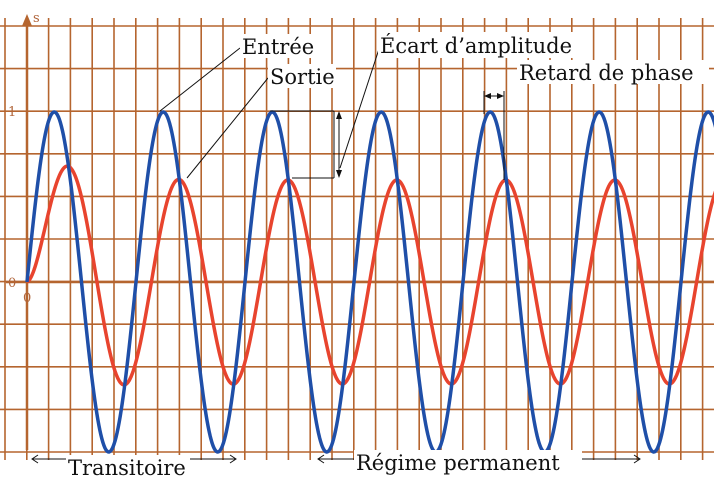  I want to click on y-tick-label-0: 0, so click(12, 283).